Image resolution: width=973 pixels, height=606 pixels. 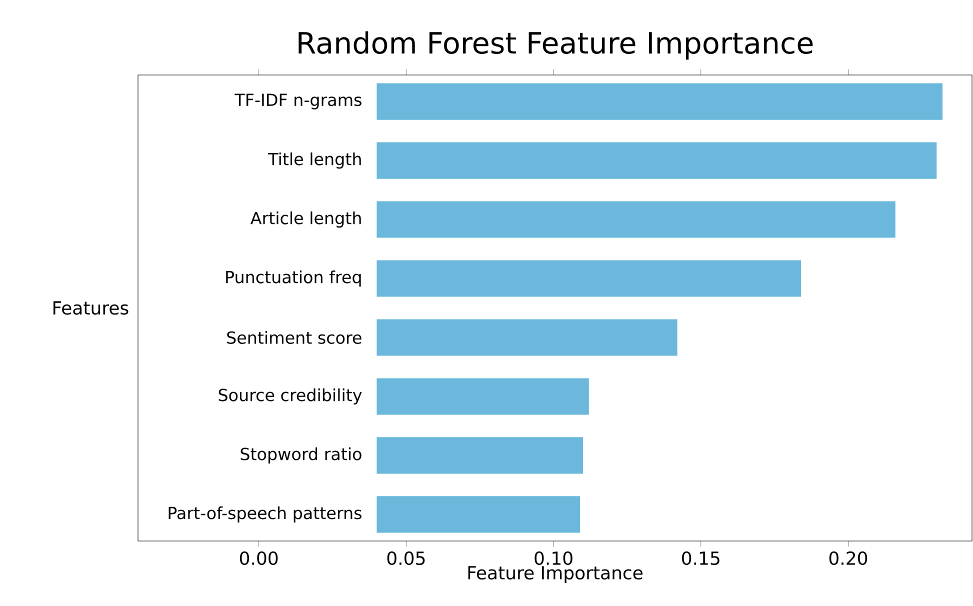 What do you see at coordinates (314, 160) in the screenshot?
I see `y-tick-label: Title length` at bounding box center [314, 160].